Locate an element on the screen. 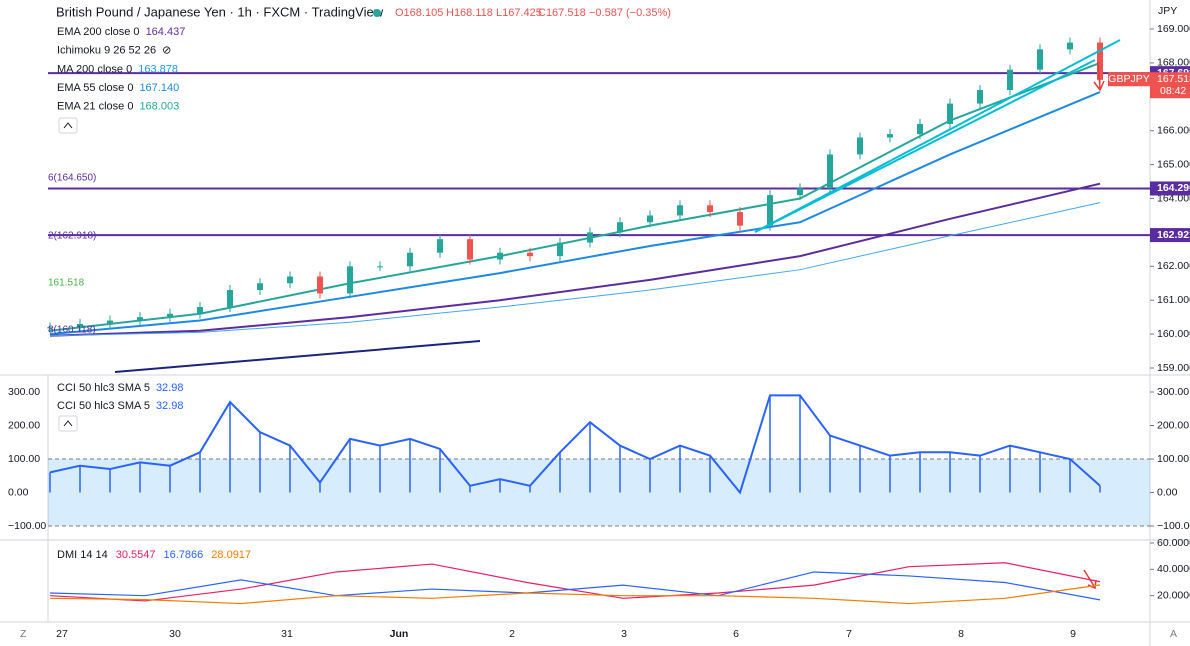 This screenshot has height=646, width=1190. price-tick-label: 165.000 is located at coordinates (1173, 164).